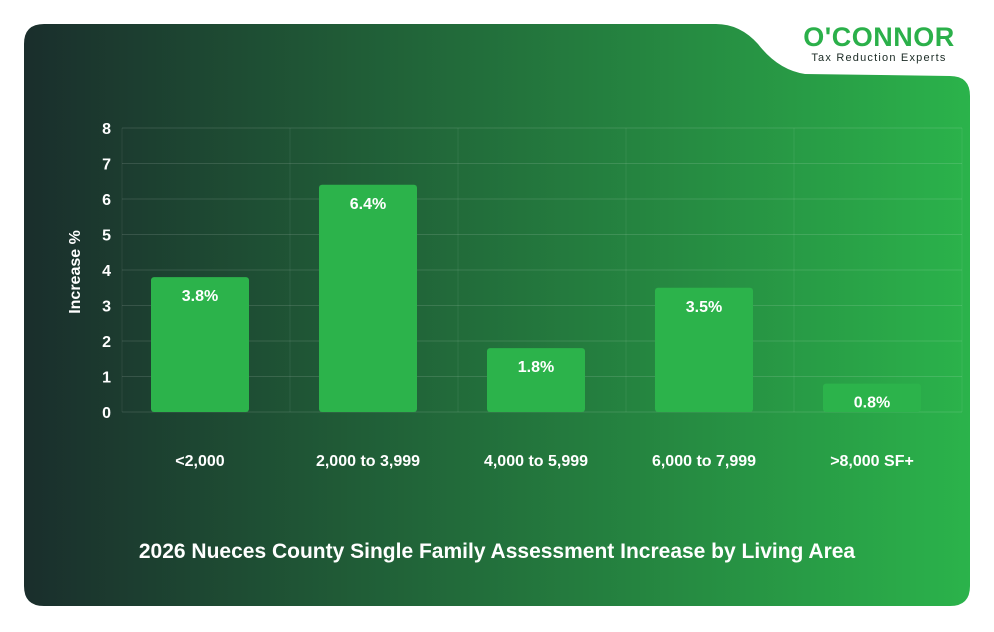 The width and height of the screenshot is (994, 632). What do you see at coordinates (704, 307) in the screenshot?
I see `bar-value-label: 3.5%` at bounding box center [704, 307].